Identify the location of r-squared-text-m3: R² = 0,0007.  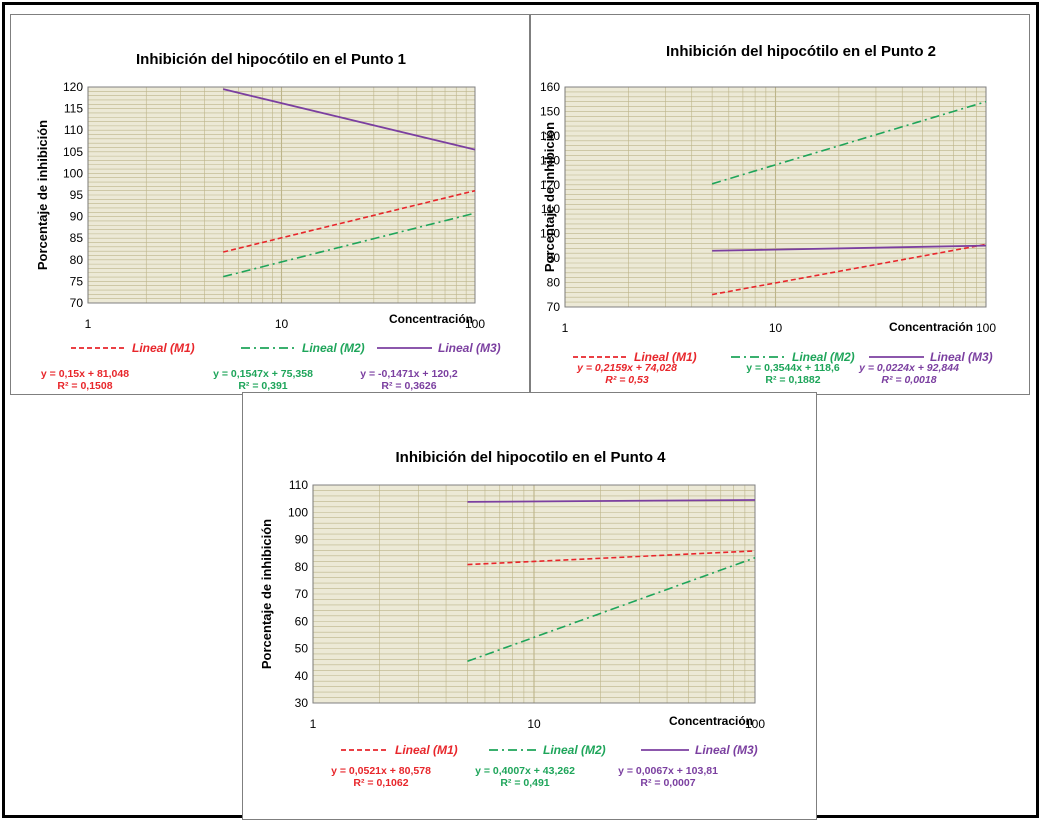
(667, 783).